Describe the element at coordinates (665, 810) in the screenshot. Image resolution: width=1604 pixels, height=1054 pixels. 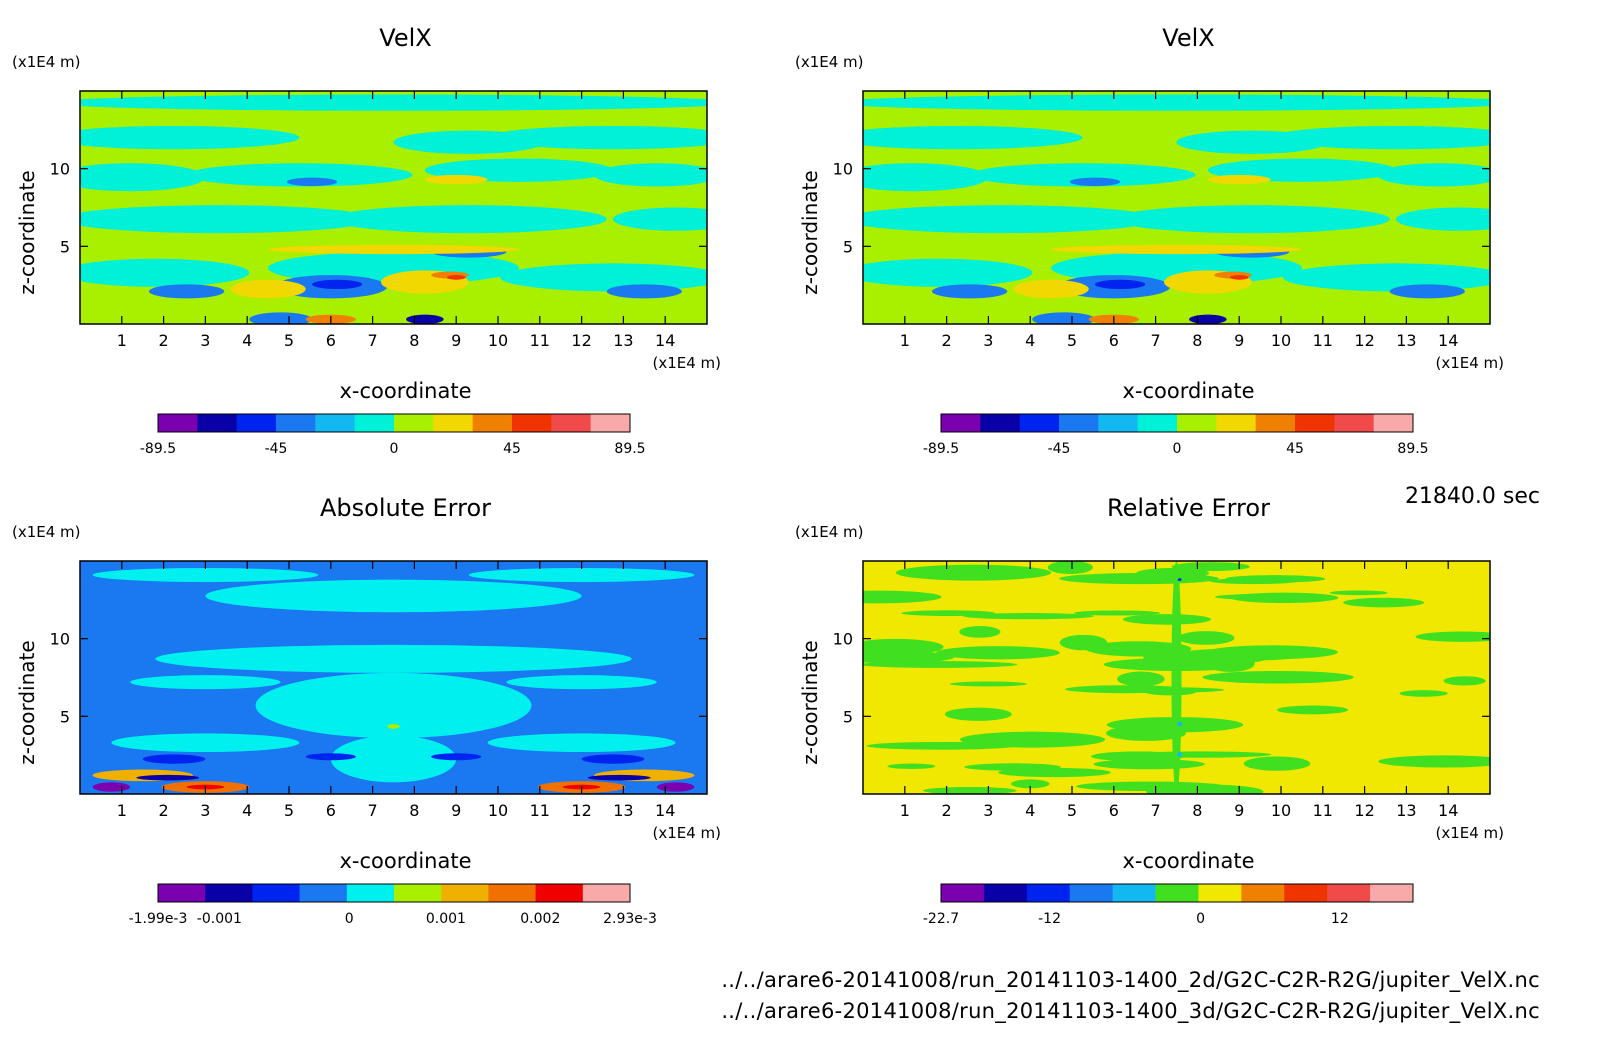
I see `x-tick-label: 14` at that location.